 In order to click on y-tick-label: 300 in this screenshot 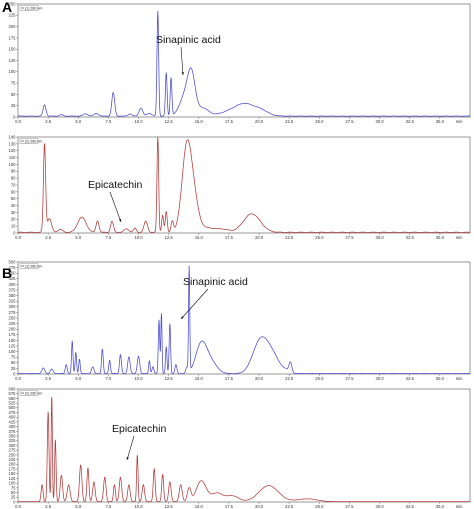, I will do `click(13, 306)`.